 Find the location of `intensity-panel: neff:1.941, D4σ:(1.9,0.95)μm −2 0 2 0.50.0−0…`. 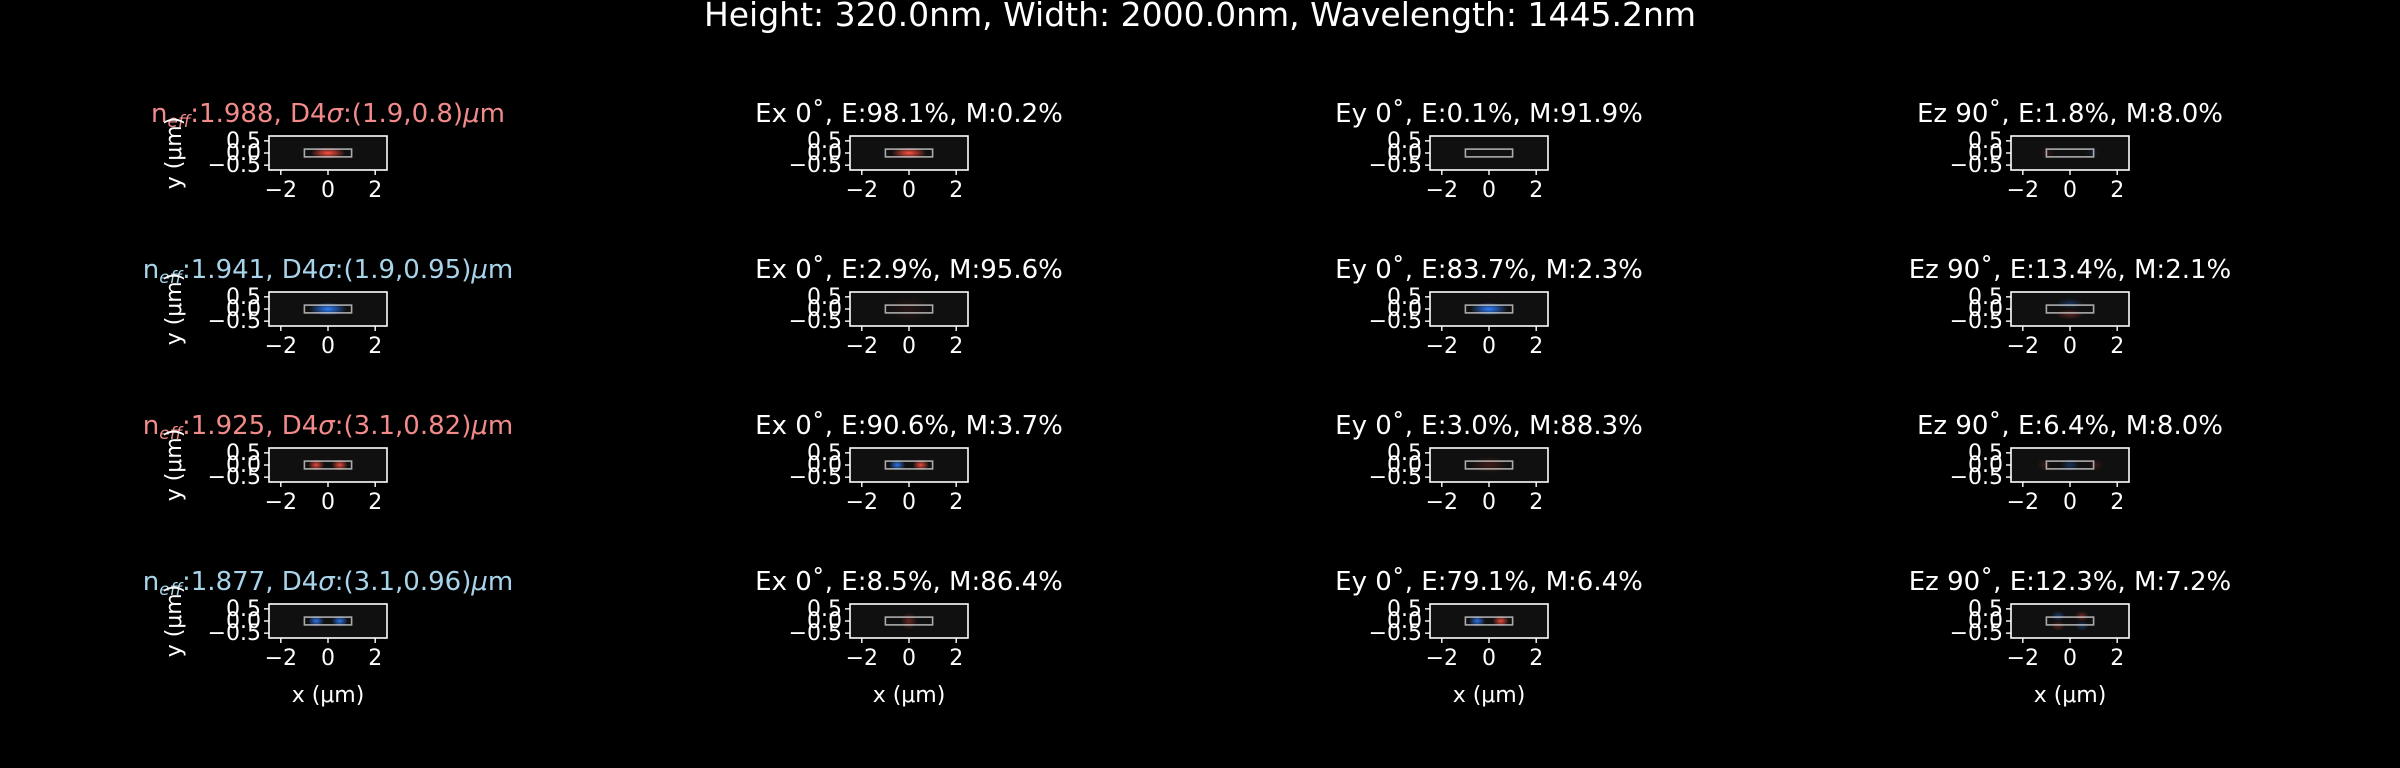

intensity-panel: neff:1.941, D4σ:(1.9,0.95)μm −2 0 2 0.50.0−0… is located at coordinates (328, 307).